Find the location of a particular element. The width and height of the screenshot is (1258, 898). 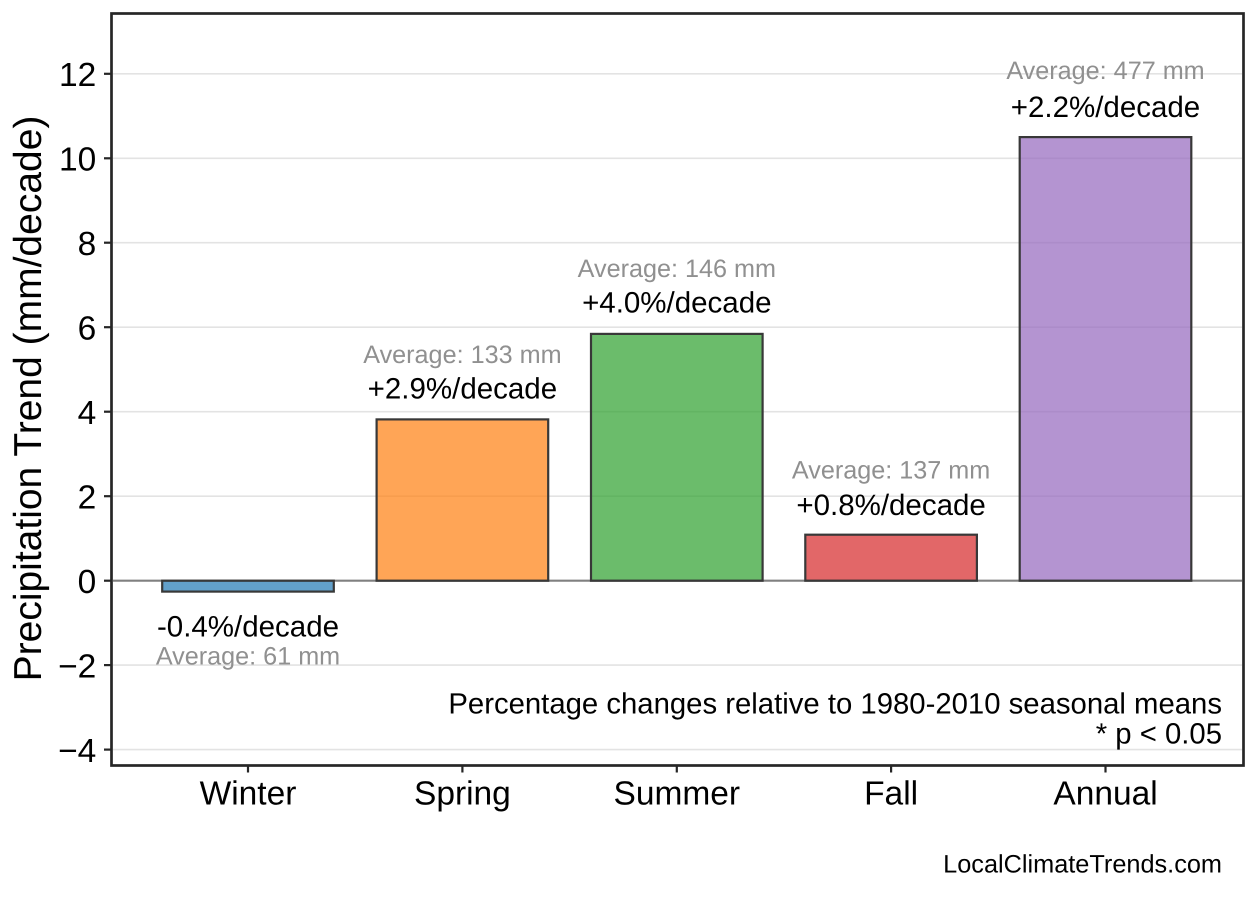

svg-text: 12 is located at coordinates (77, 75).